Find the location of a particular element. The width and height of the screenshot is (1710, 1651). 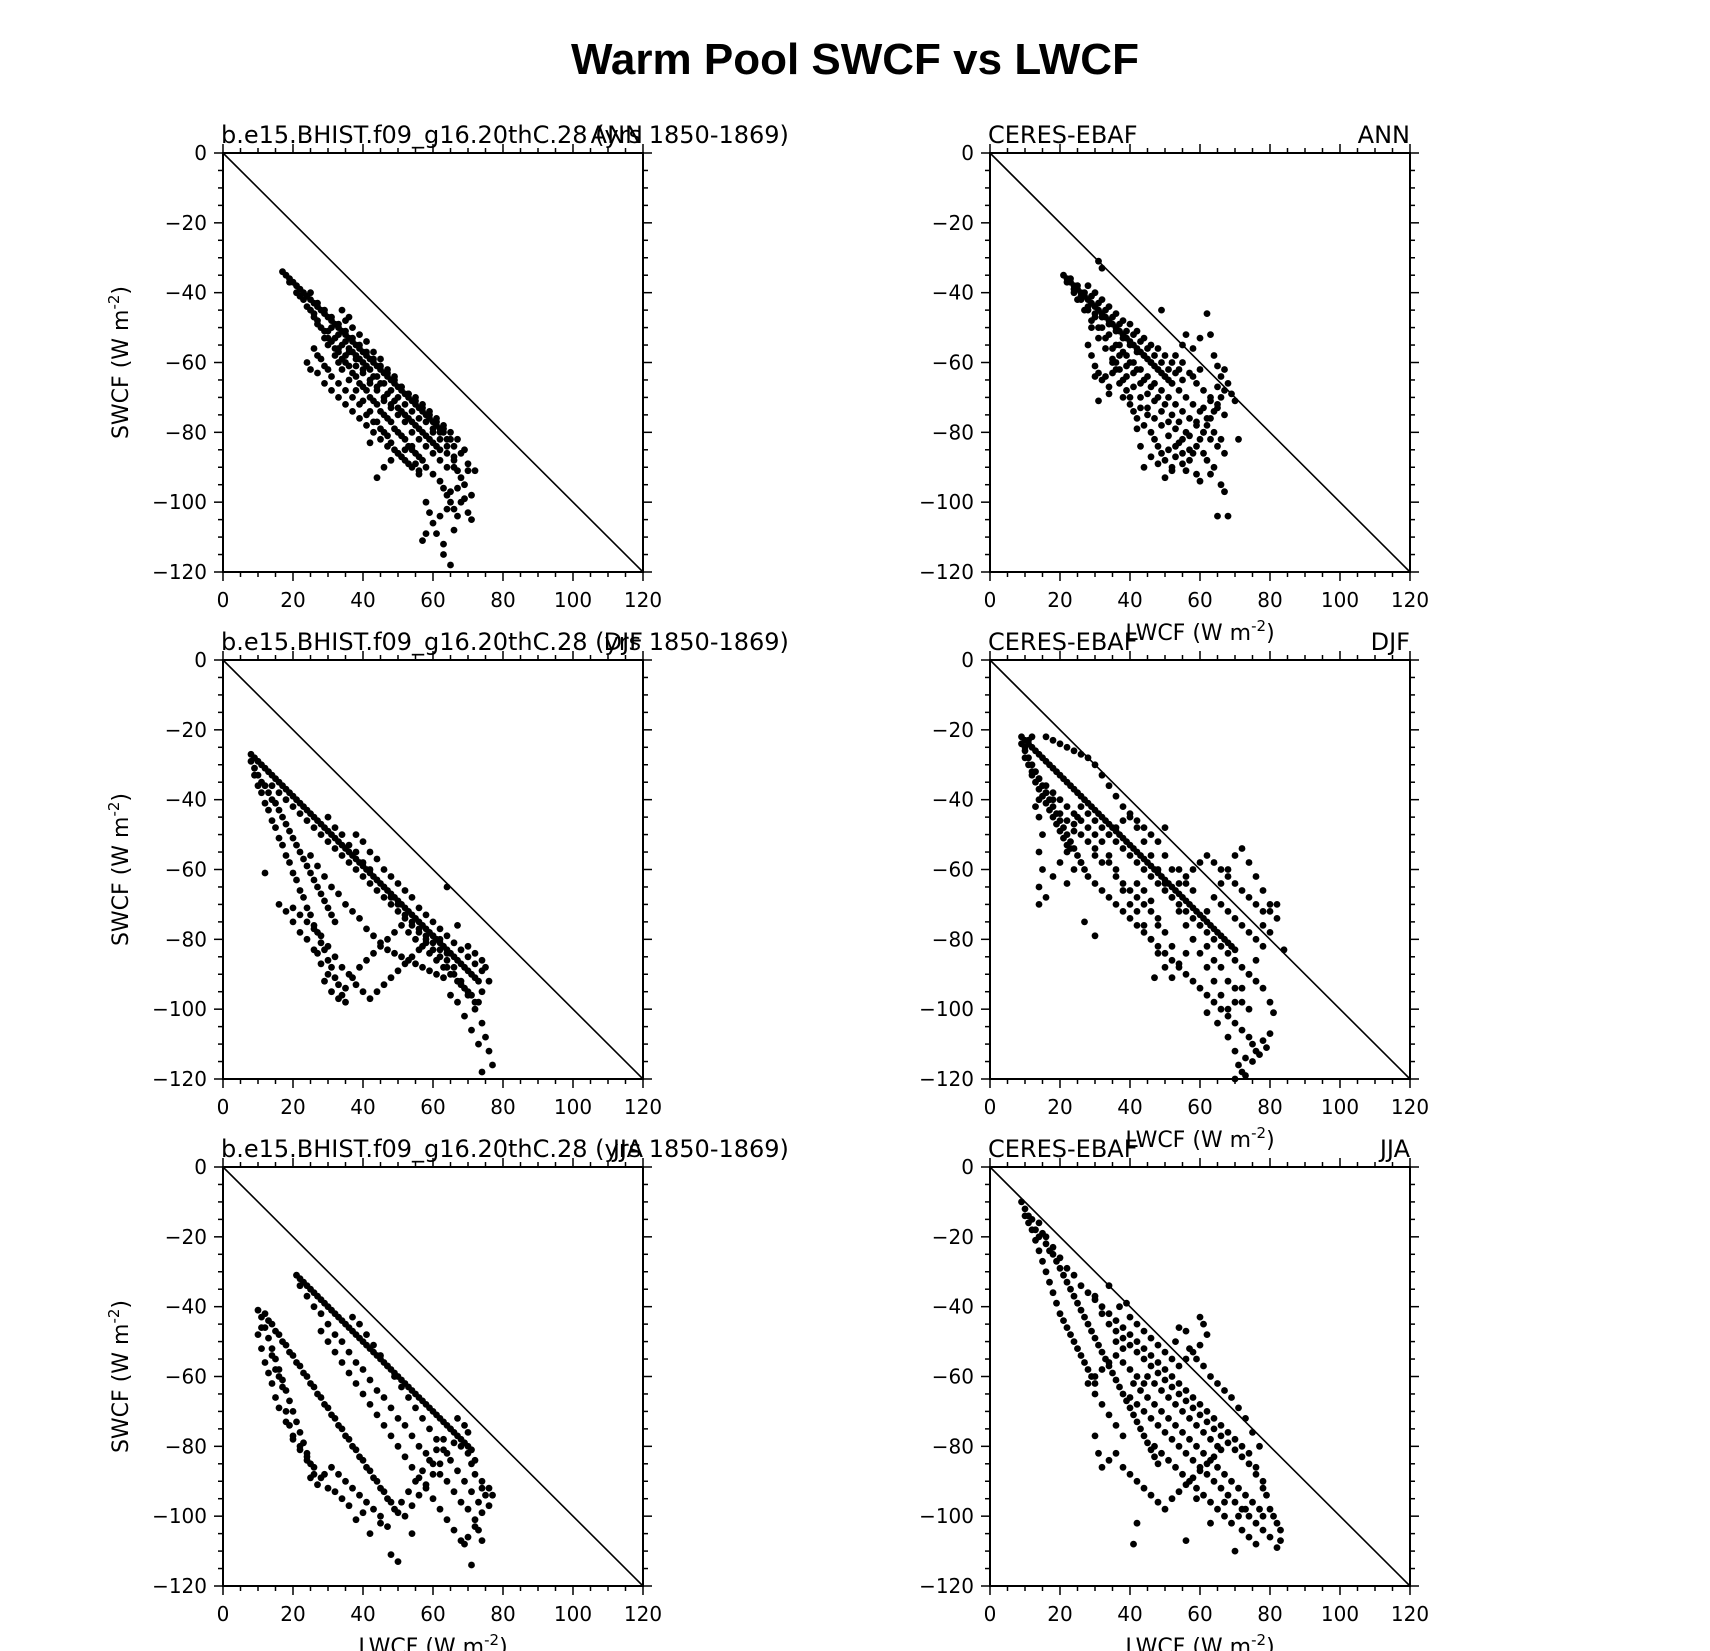

figure-title: Warm Pool SWCF vs LWCF is located at coordinates (855, 59).